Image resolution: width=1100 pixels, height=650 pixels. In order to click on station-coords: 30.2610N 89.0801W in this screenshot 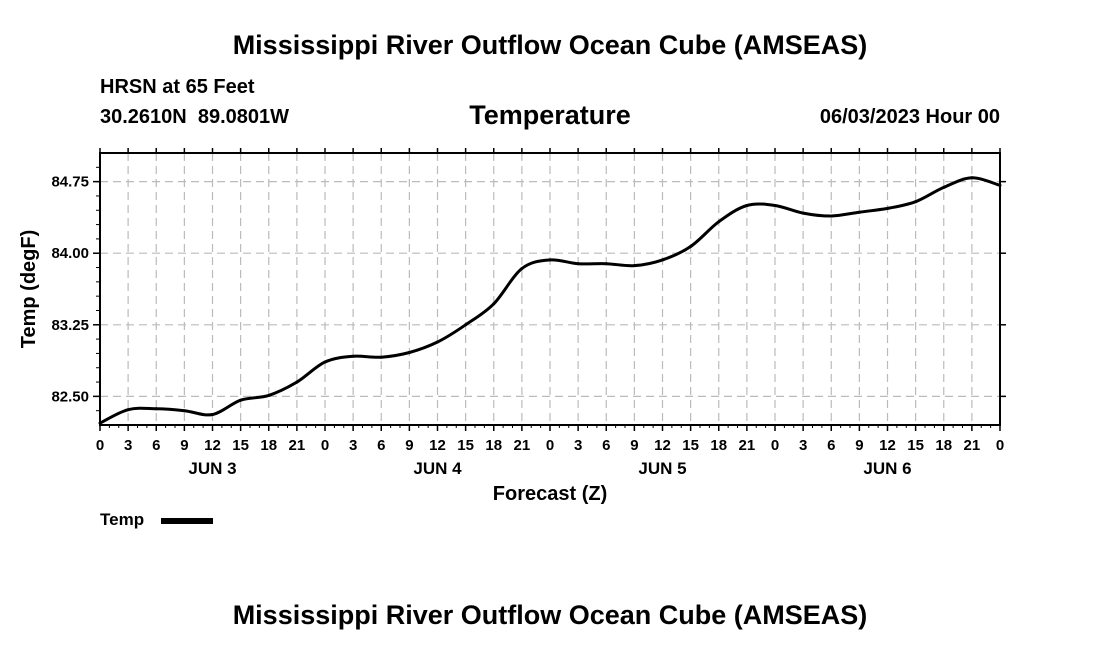, I will do `click(195, 117)`.